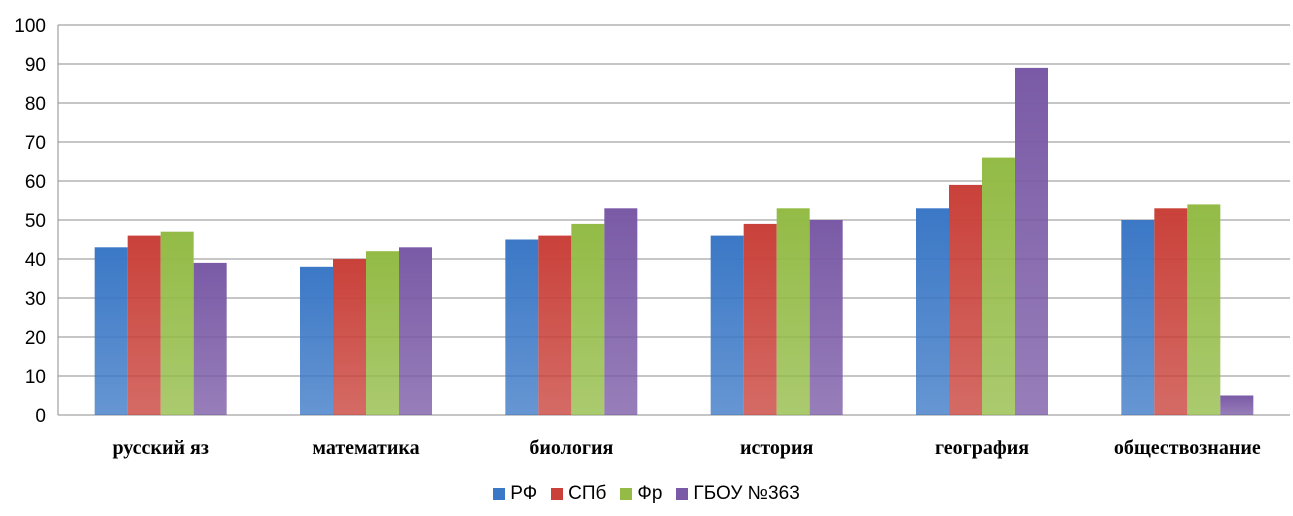 This screenshot has height=516, width=1293. What do you see at coordinates (587, 493) in the screenshot?
I see `legend-label: СПб` at bounding box center [587, 493].